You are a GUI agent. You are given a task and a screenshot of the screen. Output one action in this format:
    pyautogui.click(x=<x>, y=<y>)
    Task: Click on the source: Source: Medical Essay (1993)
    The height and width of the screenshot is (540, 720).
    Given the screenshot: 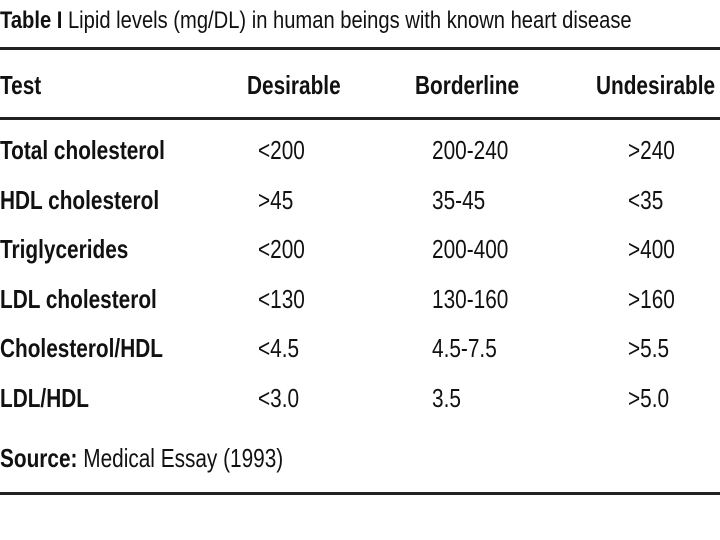 What is the action you would take?
    pyautogui.click(x=141, y=458)
    